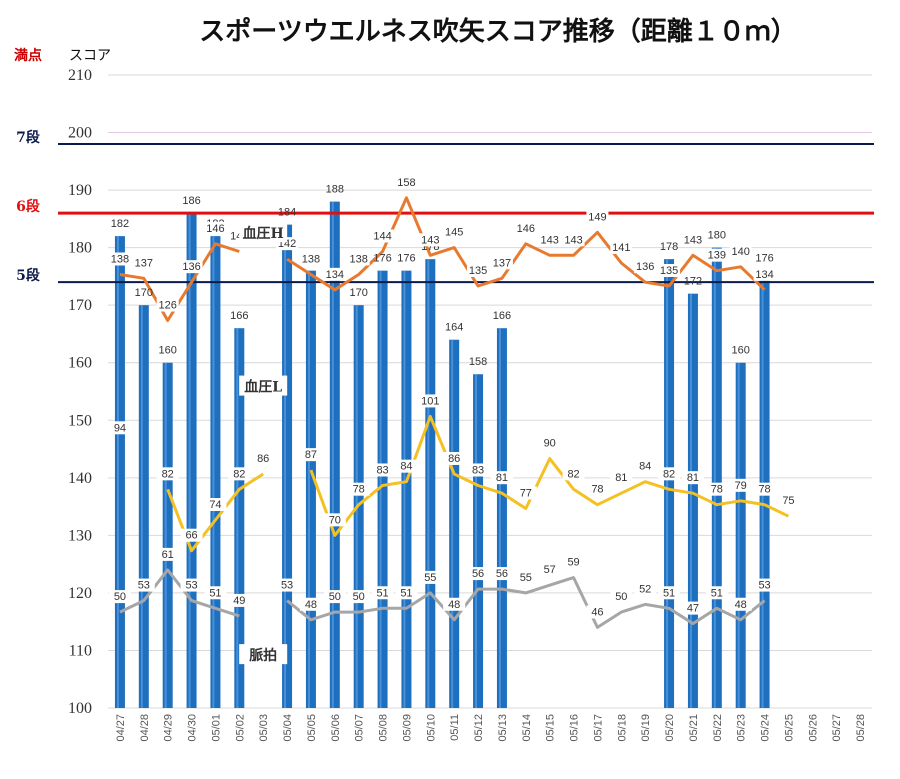  What do you see at coordinates (406, 183) in the screenshot?
I see `line-value-label: 158` at bounding box center [406, 183].